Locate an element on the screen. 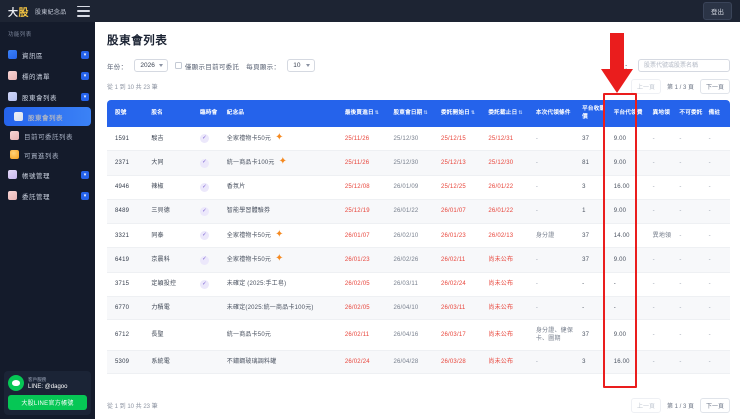 The width and height of the screenshot is (740, 419). line-official-button: 大股LINE官方帳號 is located at coordinates (47, 402).